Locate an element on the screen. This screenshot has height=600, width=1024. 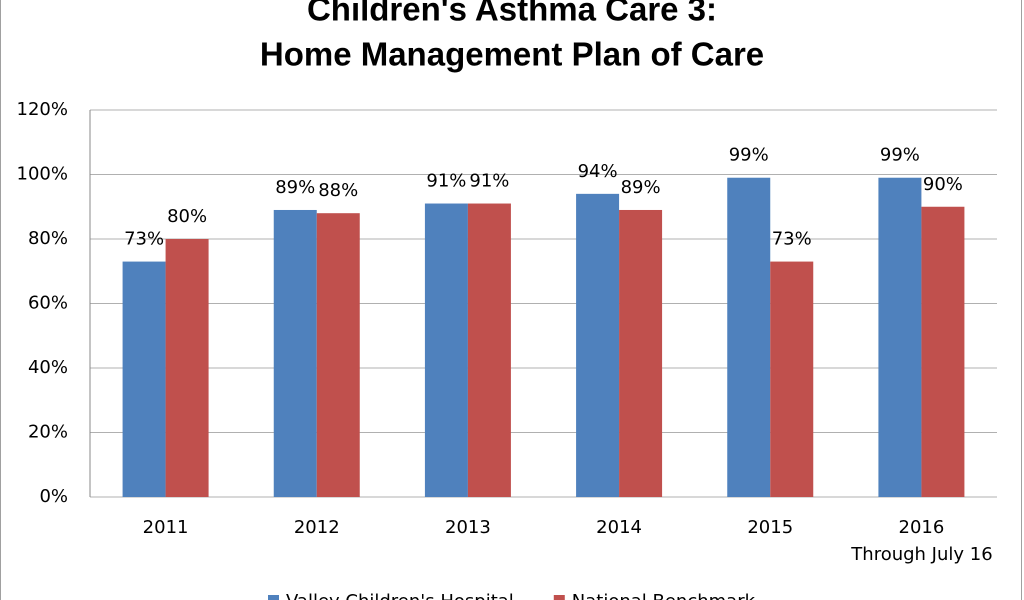
annotation: Through July 16 is located at coordinates (921, 554).